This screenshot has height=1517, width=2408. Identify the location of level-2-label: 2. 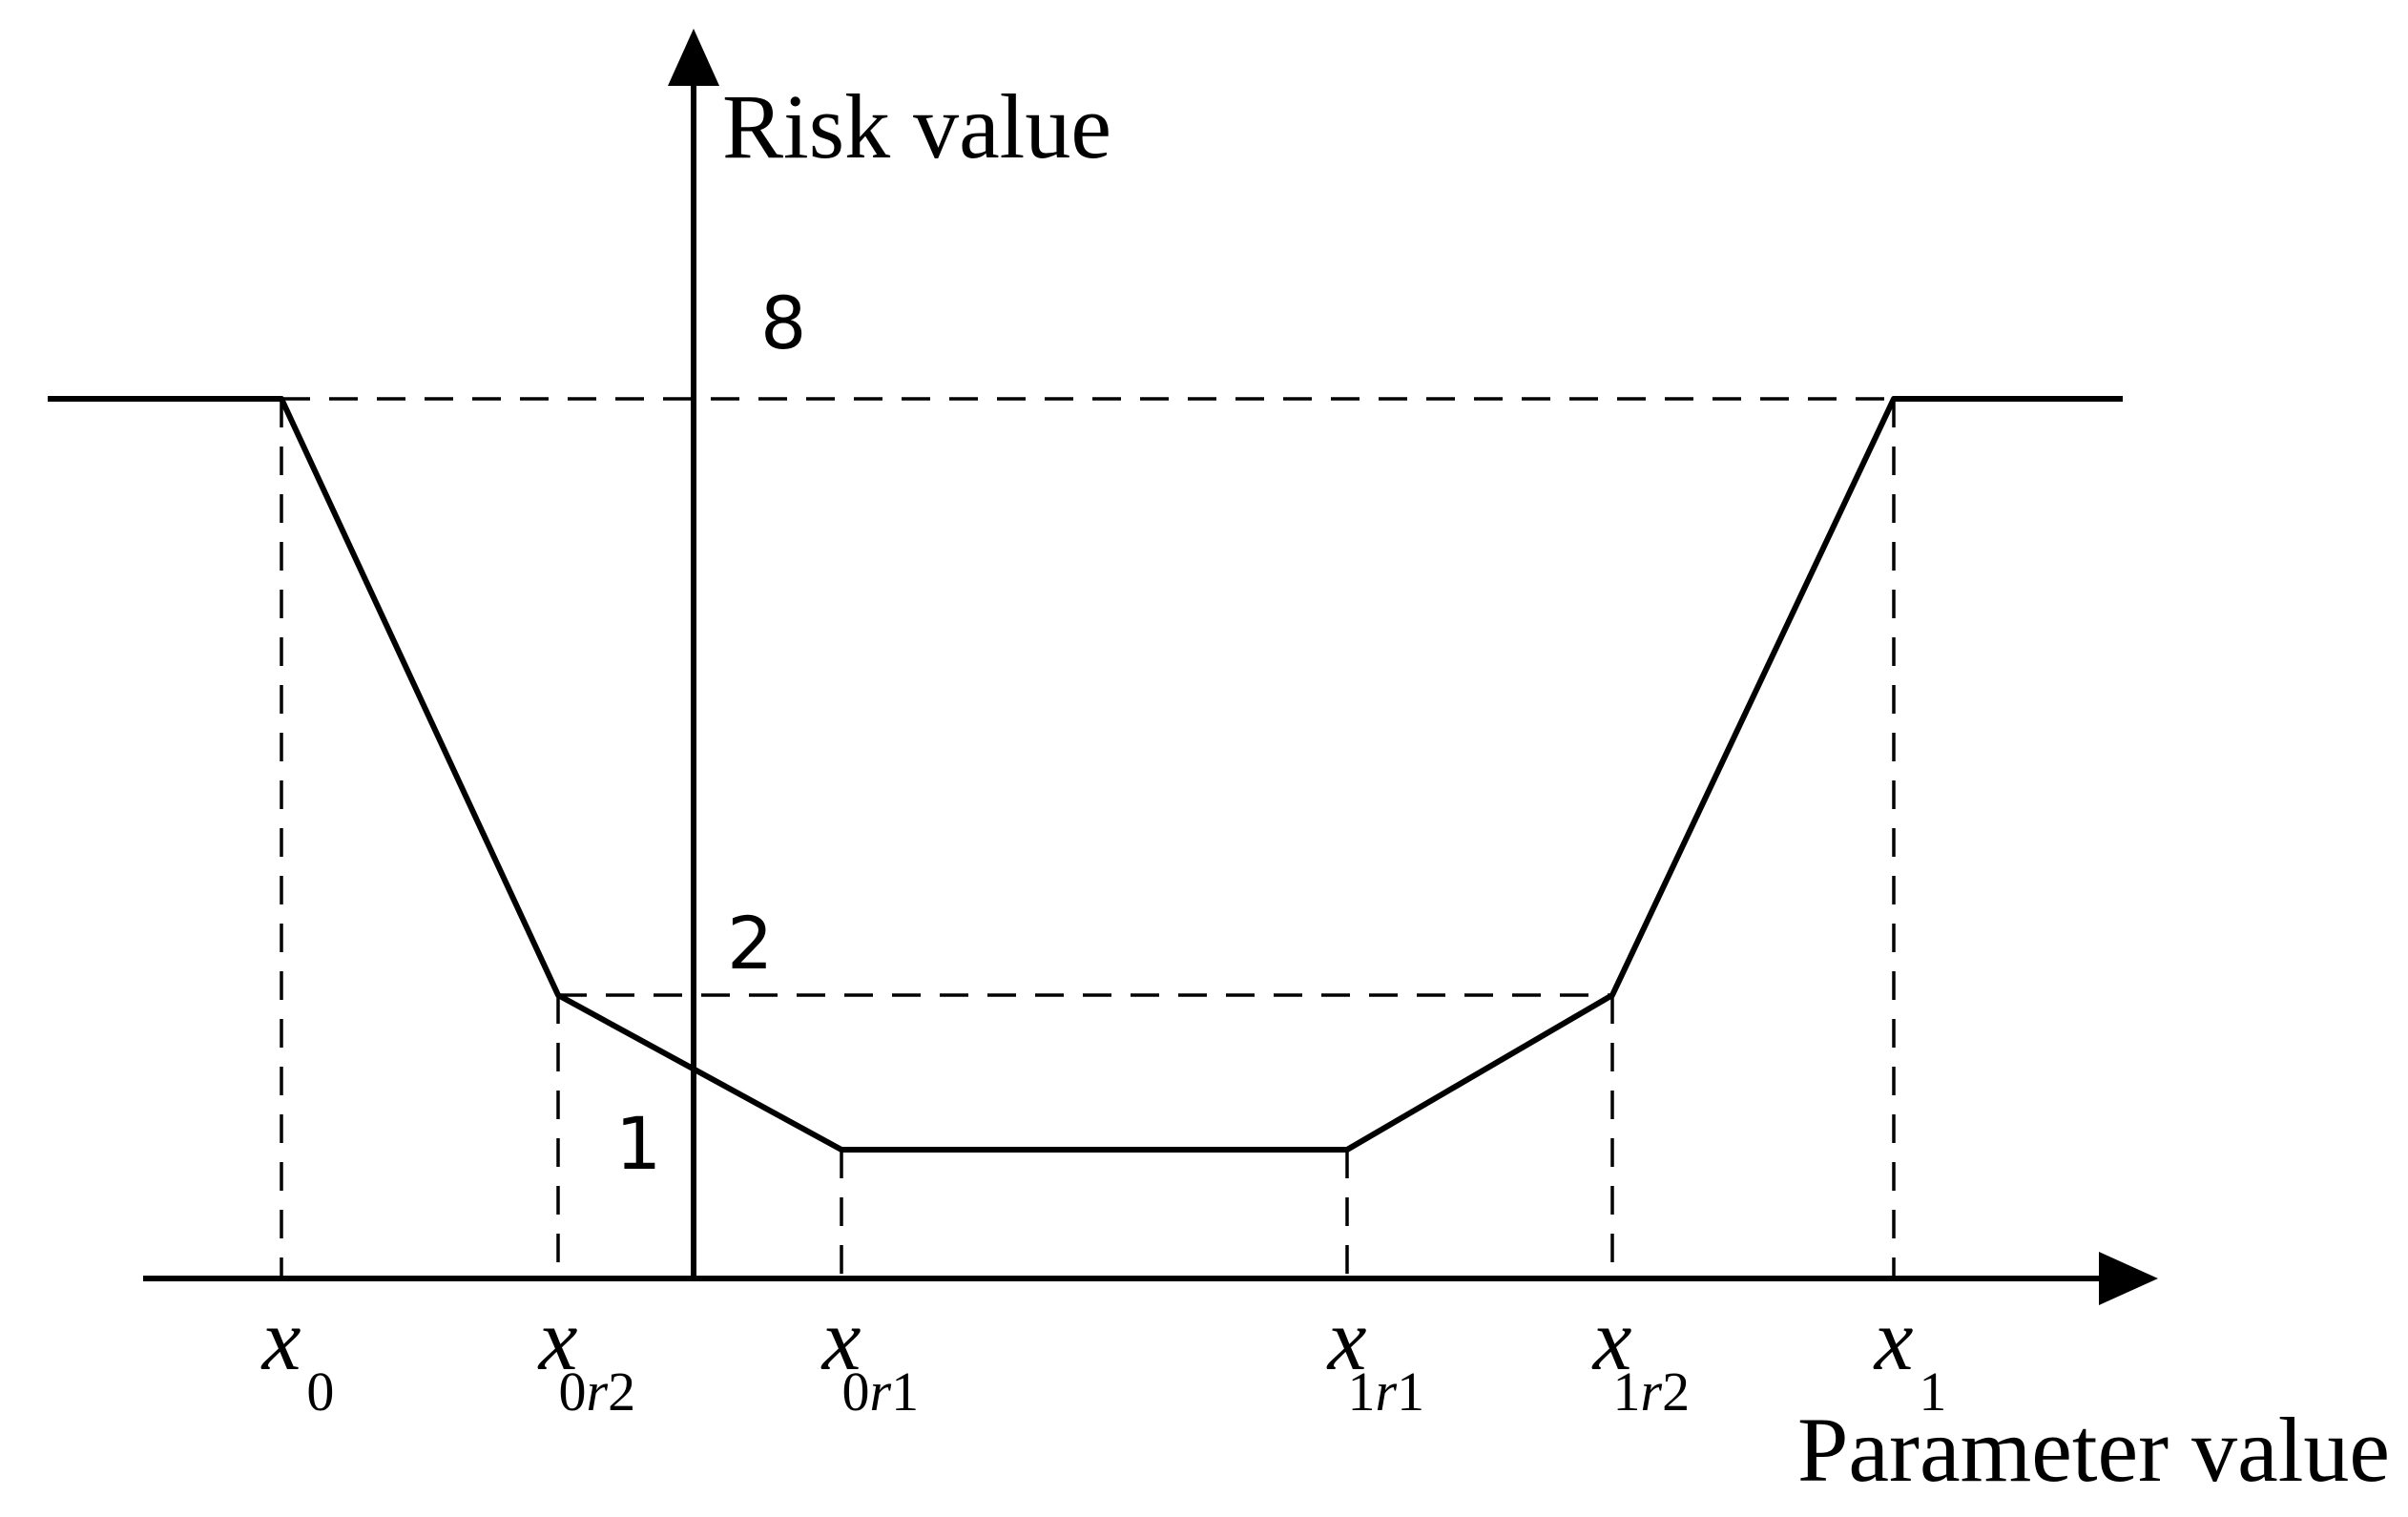
(750, 943).